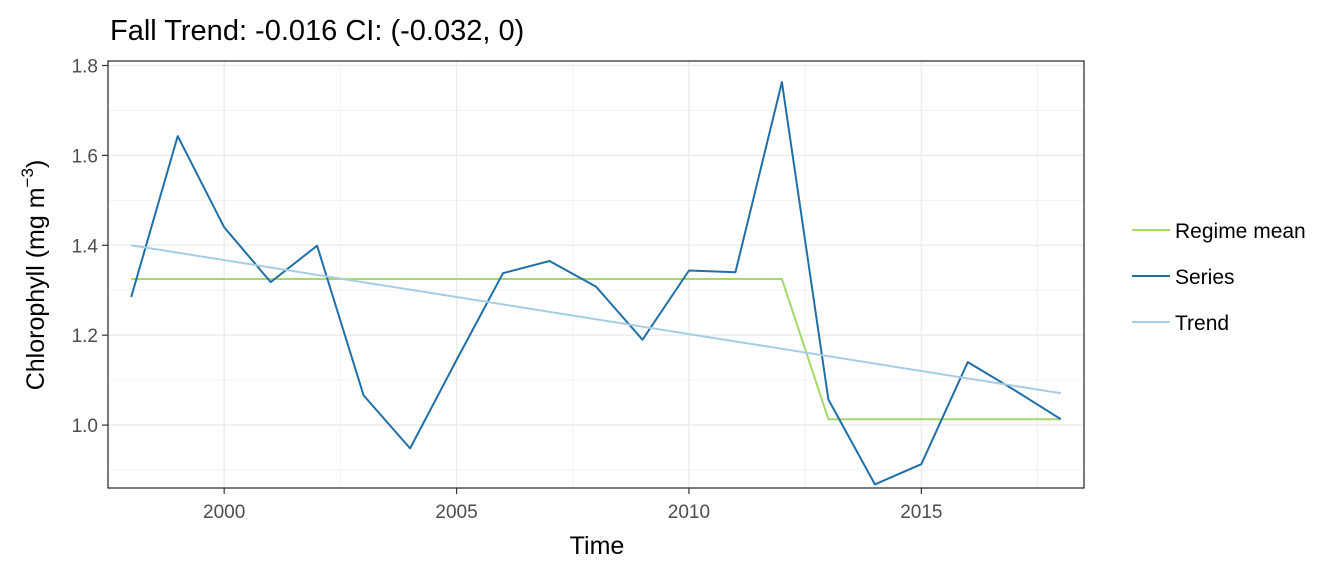 This screenshot has height=576, width=1344. What do you see at coordinates (36, 164) in the screenshot?
I see `y-axis-title-close: )` at bounding box center [36, 164].